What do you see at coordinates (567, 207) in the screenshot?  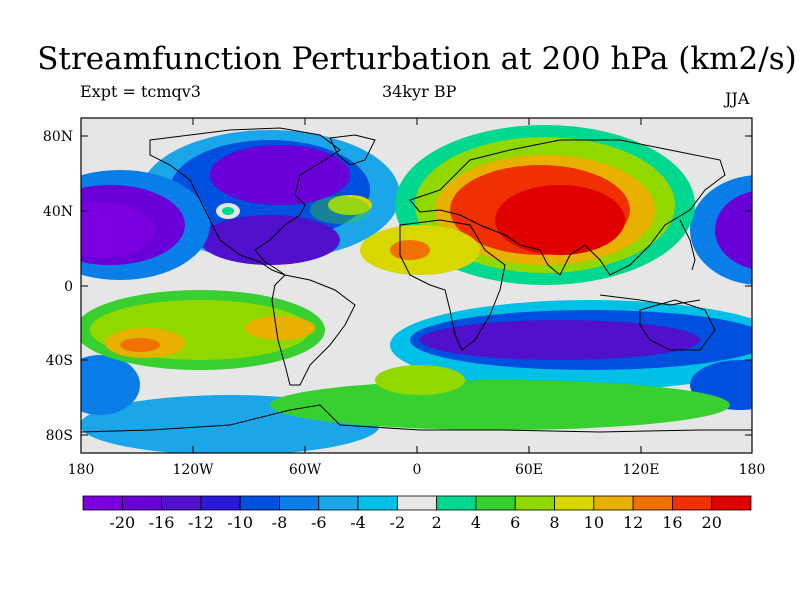 I see `eurasia-coast` at bounding box center [567, 207].